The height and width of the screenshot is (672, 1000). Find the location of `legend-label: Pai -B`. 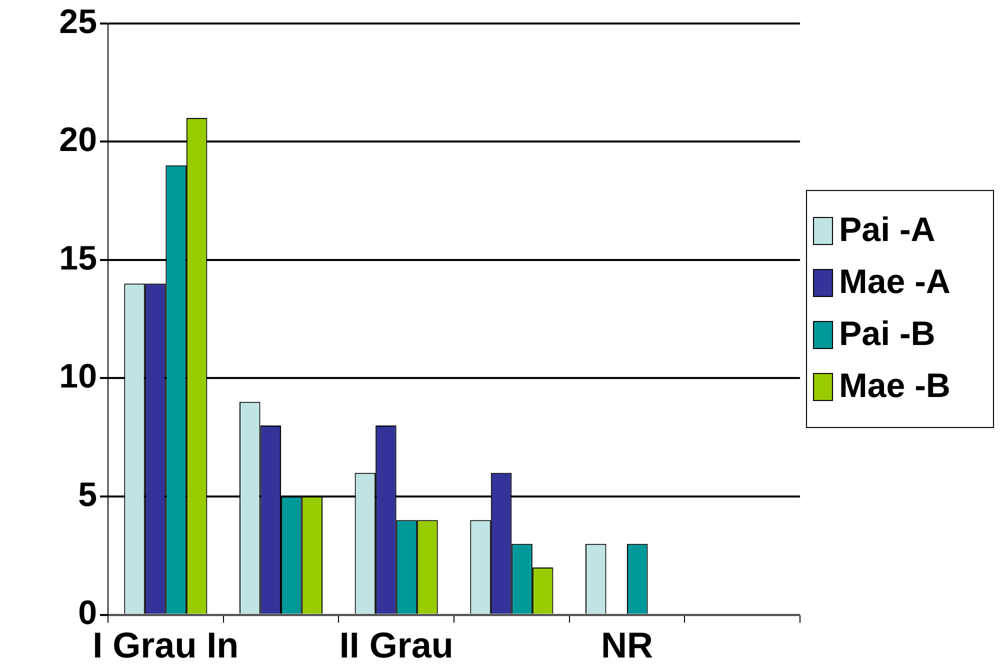

legend-label: Pai -B is located at coordinates (887, 334).